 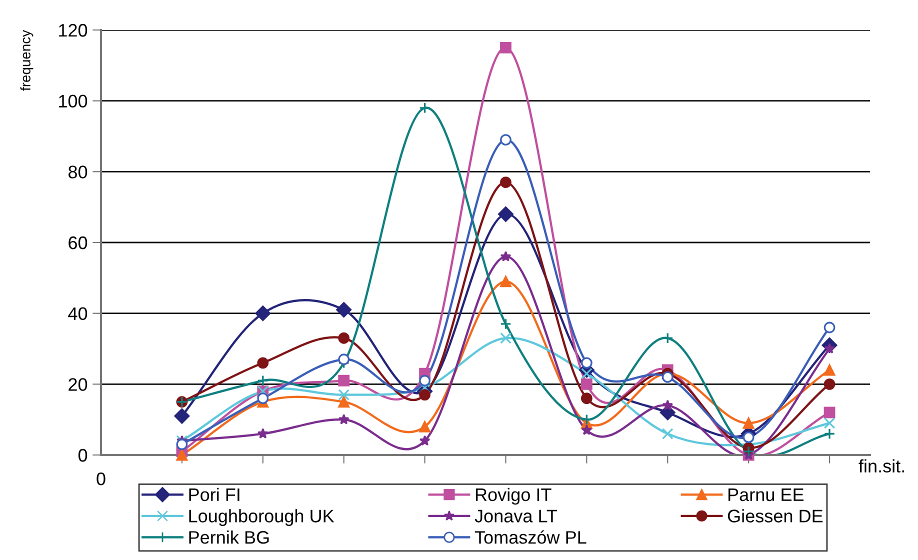 What do you see at coordinates (78, 384) in the screenshot?
I see `y-tick-label: 20` at bounding box center [78, 384].